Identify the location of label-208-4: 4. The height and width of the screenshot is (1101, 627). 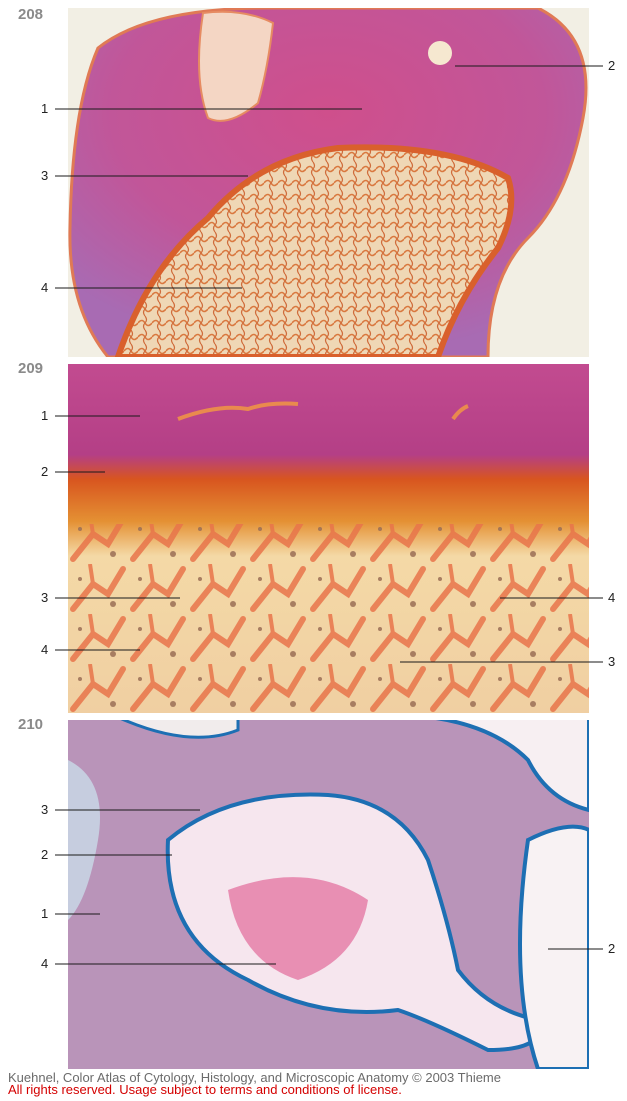
(45, 287).